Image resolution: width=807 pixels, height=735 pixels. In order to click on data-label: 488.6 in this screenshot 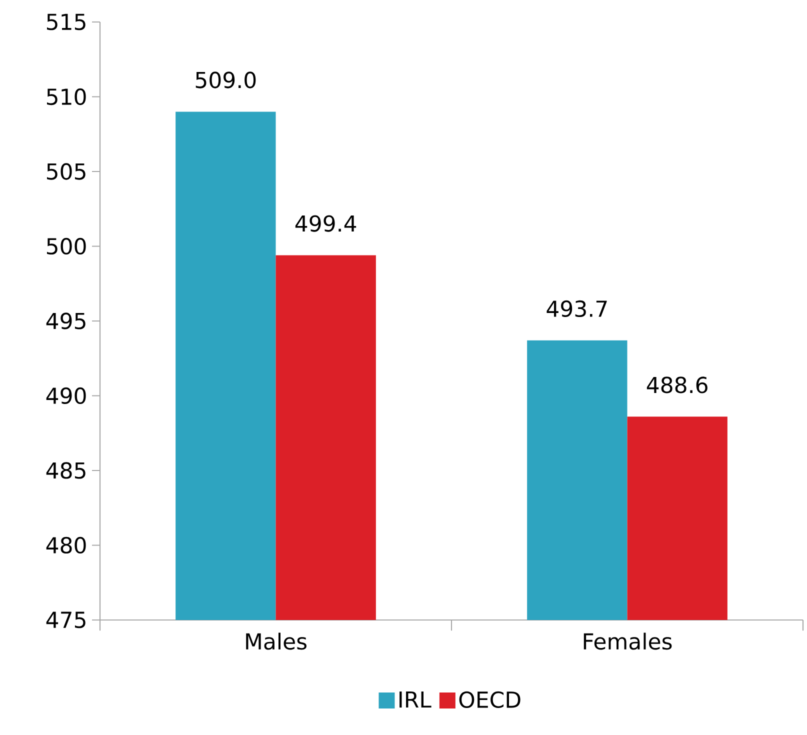, I will do `click(677, 385)`.